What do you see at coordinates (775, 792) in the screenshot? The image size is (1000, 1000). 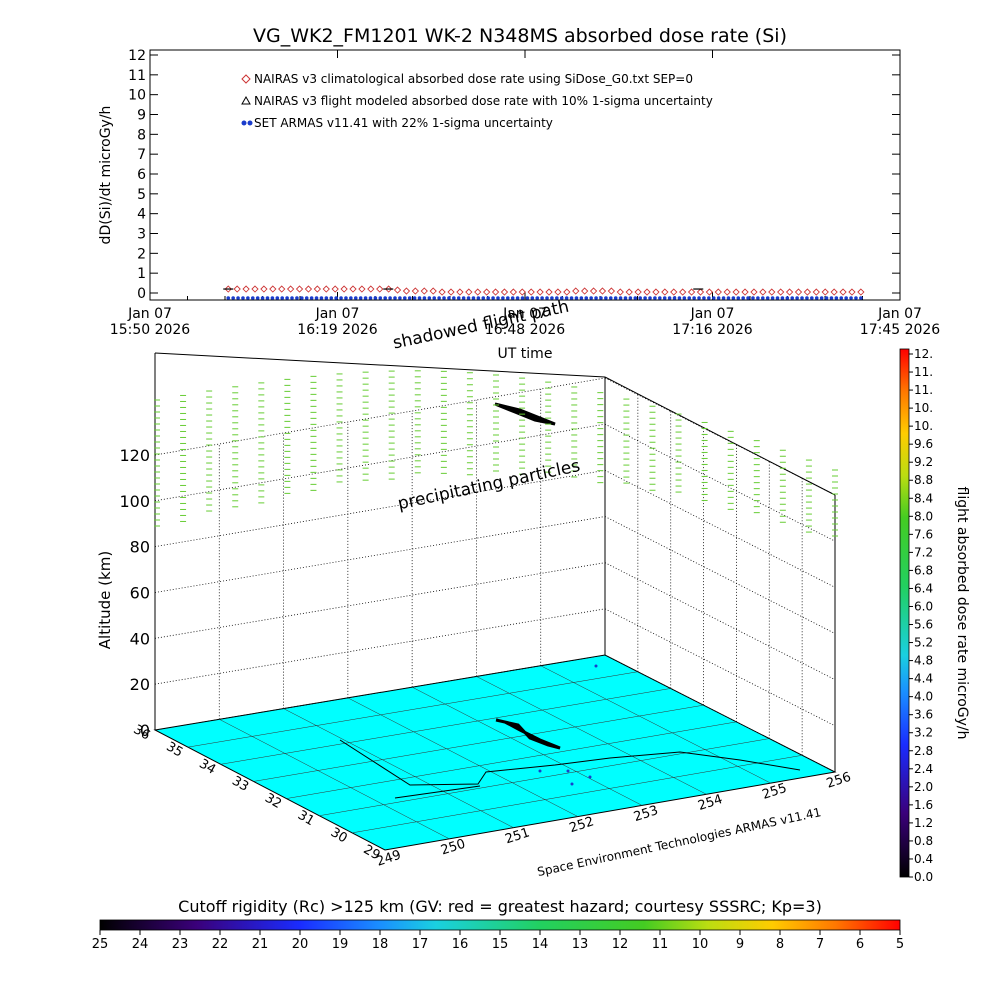 I see `lon-tick-label: 255` at bounding box center [775, 792].